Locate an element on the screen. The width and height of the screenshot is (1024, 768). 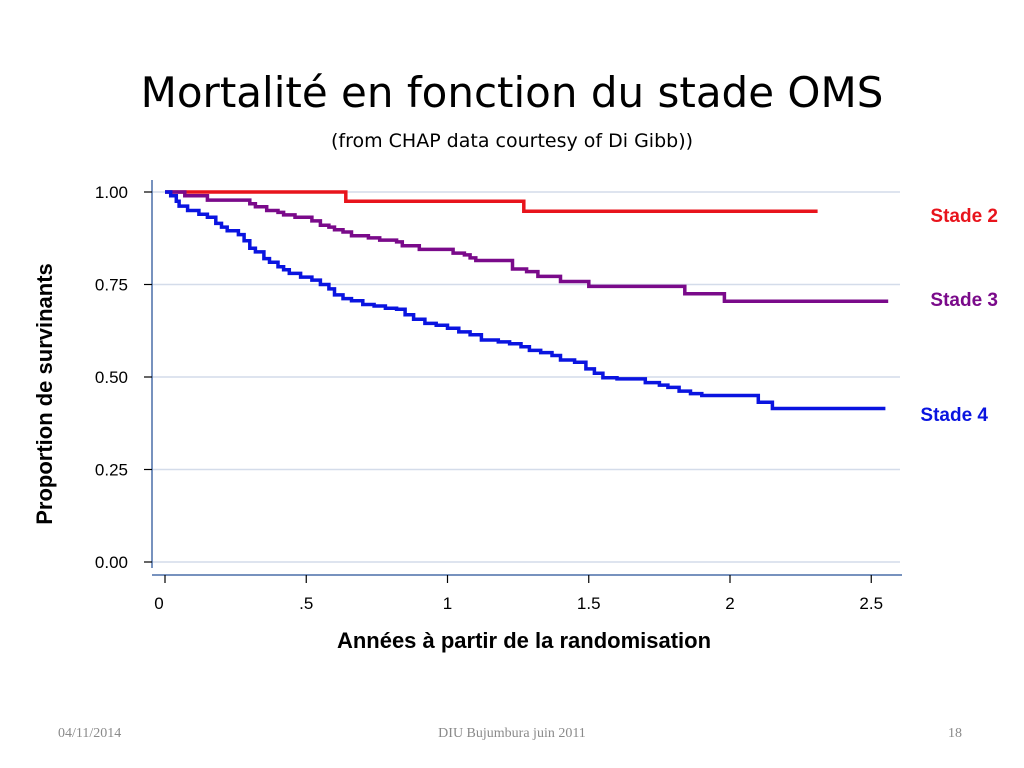
footer-page-number: 18 is located at coordinates (955, 733).